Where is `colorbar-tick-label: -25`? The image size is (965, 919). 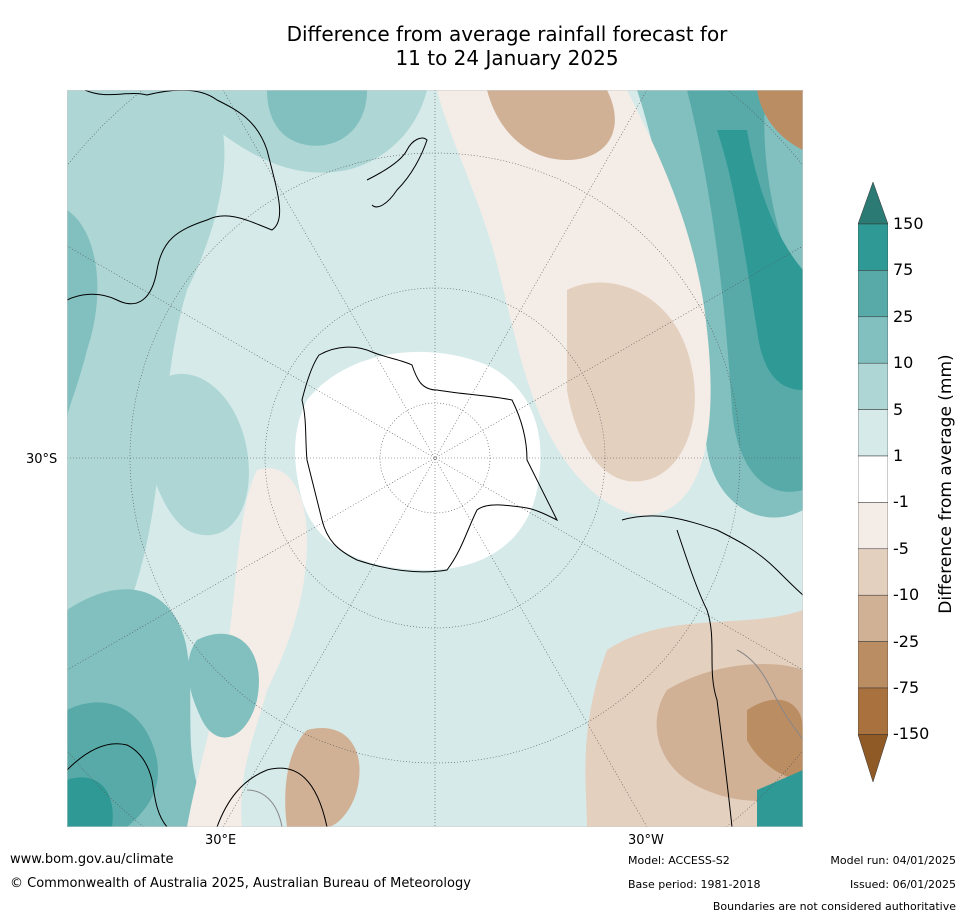 colorbar-tick-label: -25 is located at coordinates (906, 641).